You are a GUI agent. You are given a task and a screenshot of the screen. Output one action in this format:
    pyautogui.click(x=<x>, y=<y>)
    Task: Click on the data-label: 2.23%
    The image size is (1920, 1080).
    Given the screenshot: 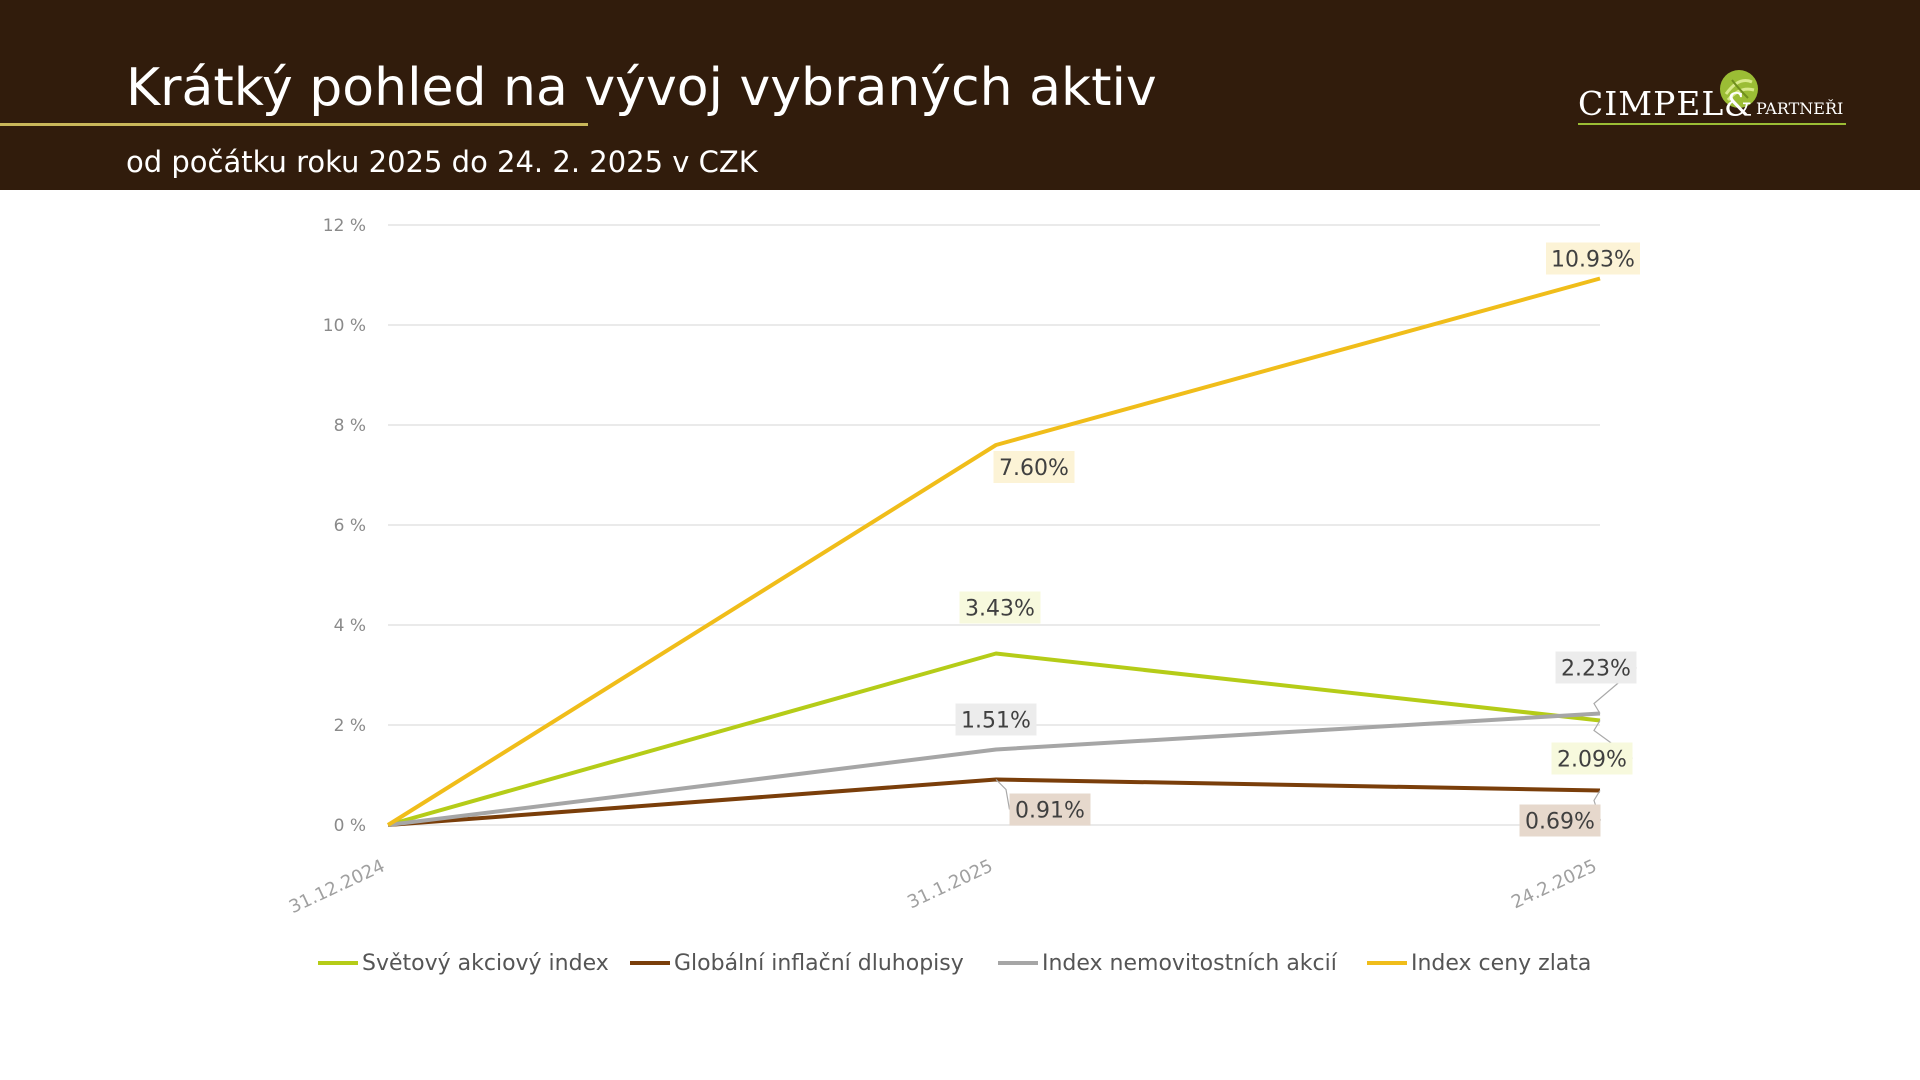 What is the action you would take?
    pyautogui.click(x=1596, y=669)
    